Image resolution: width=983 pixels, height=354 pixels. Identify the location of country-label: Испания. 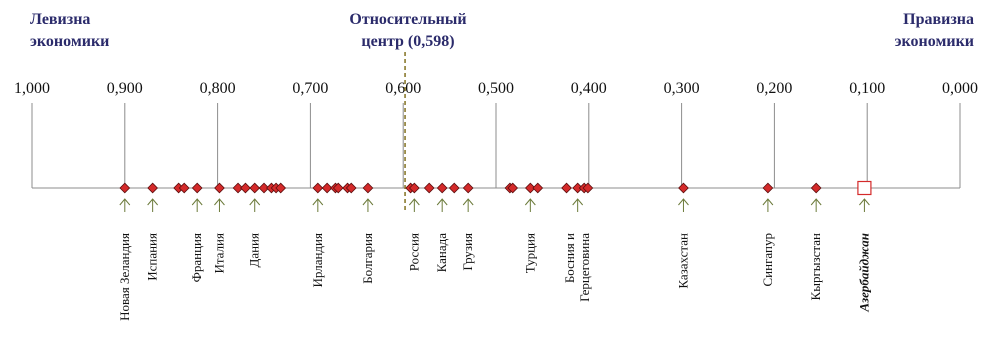
(152, 257).